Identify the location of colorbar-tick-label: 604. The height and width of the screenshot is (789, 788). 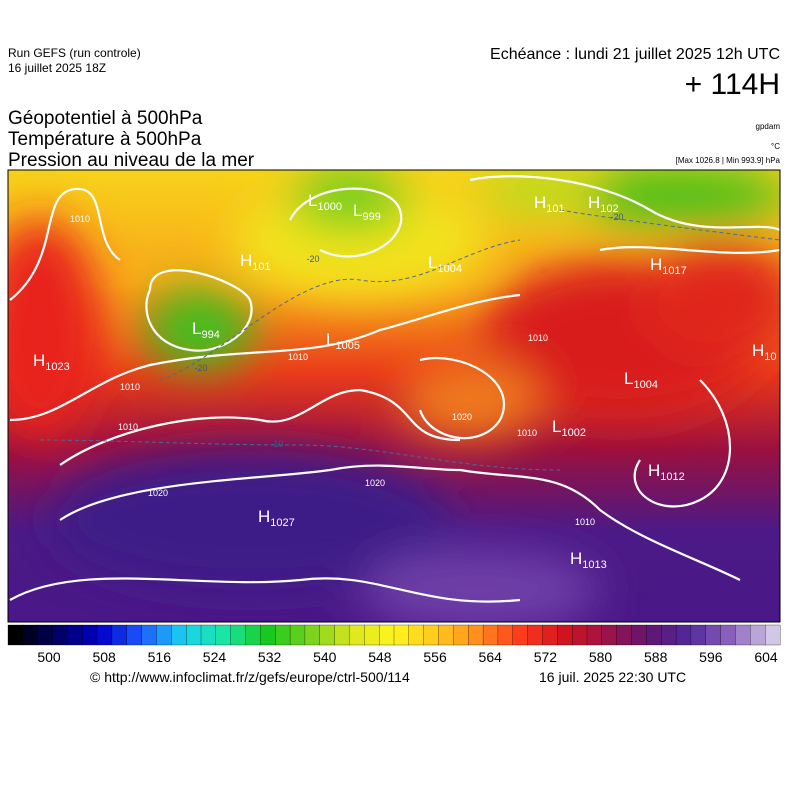
(766, 657).